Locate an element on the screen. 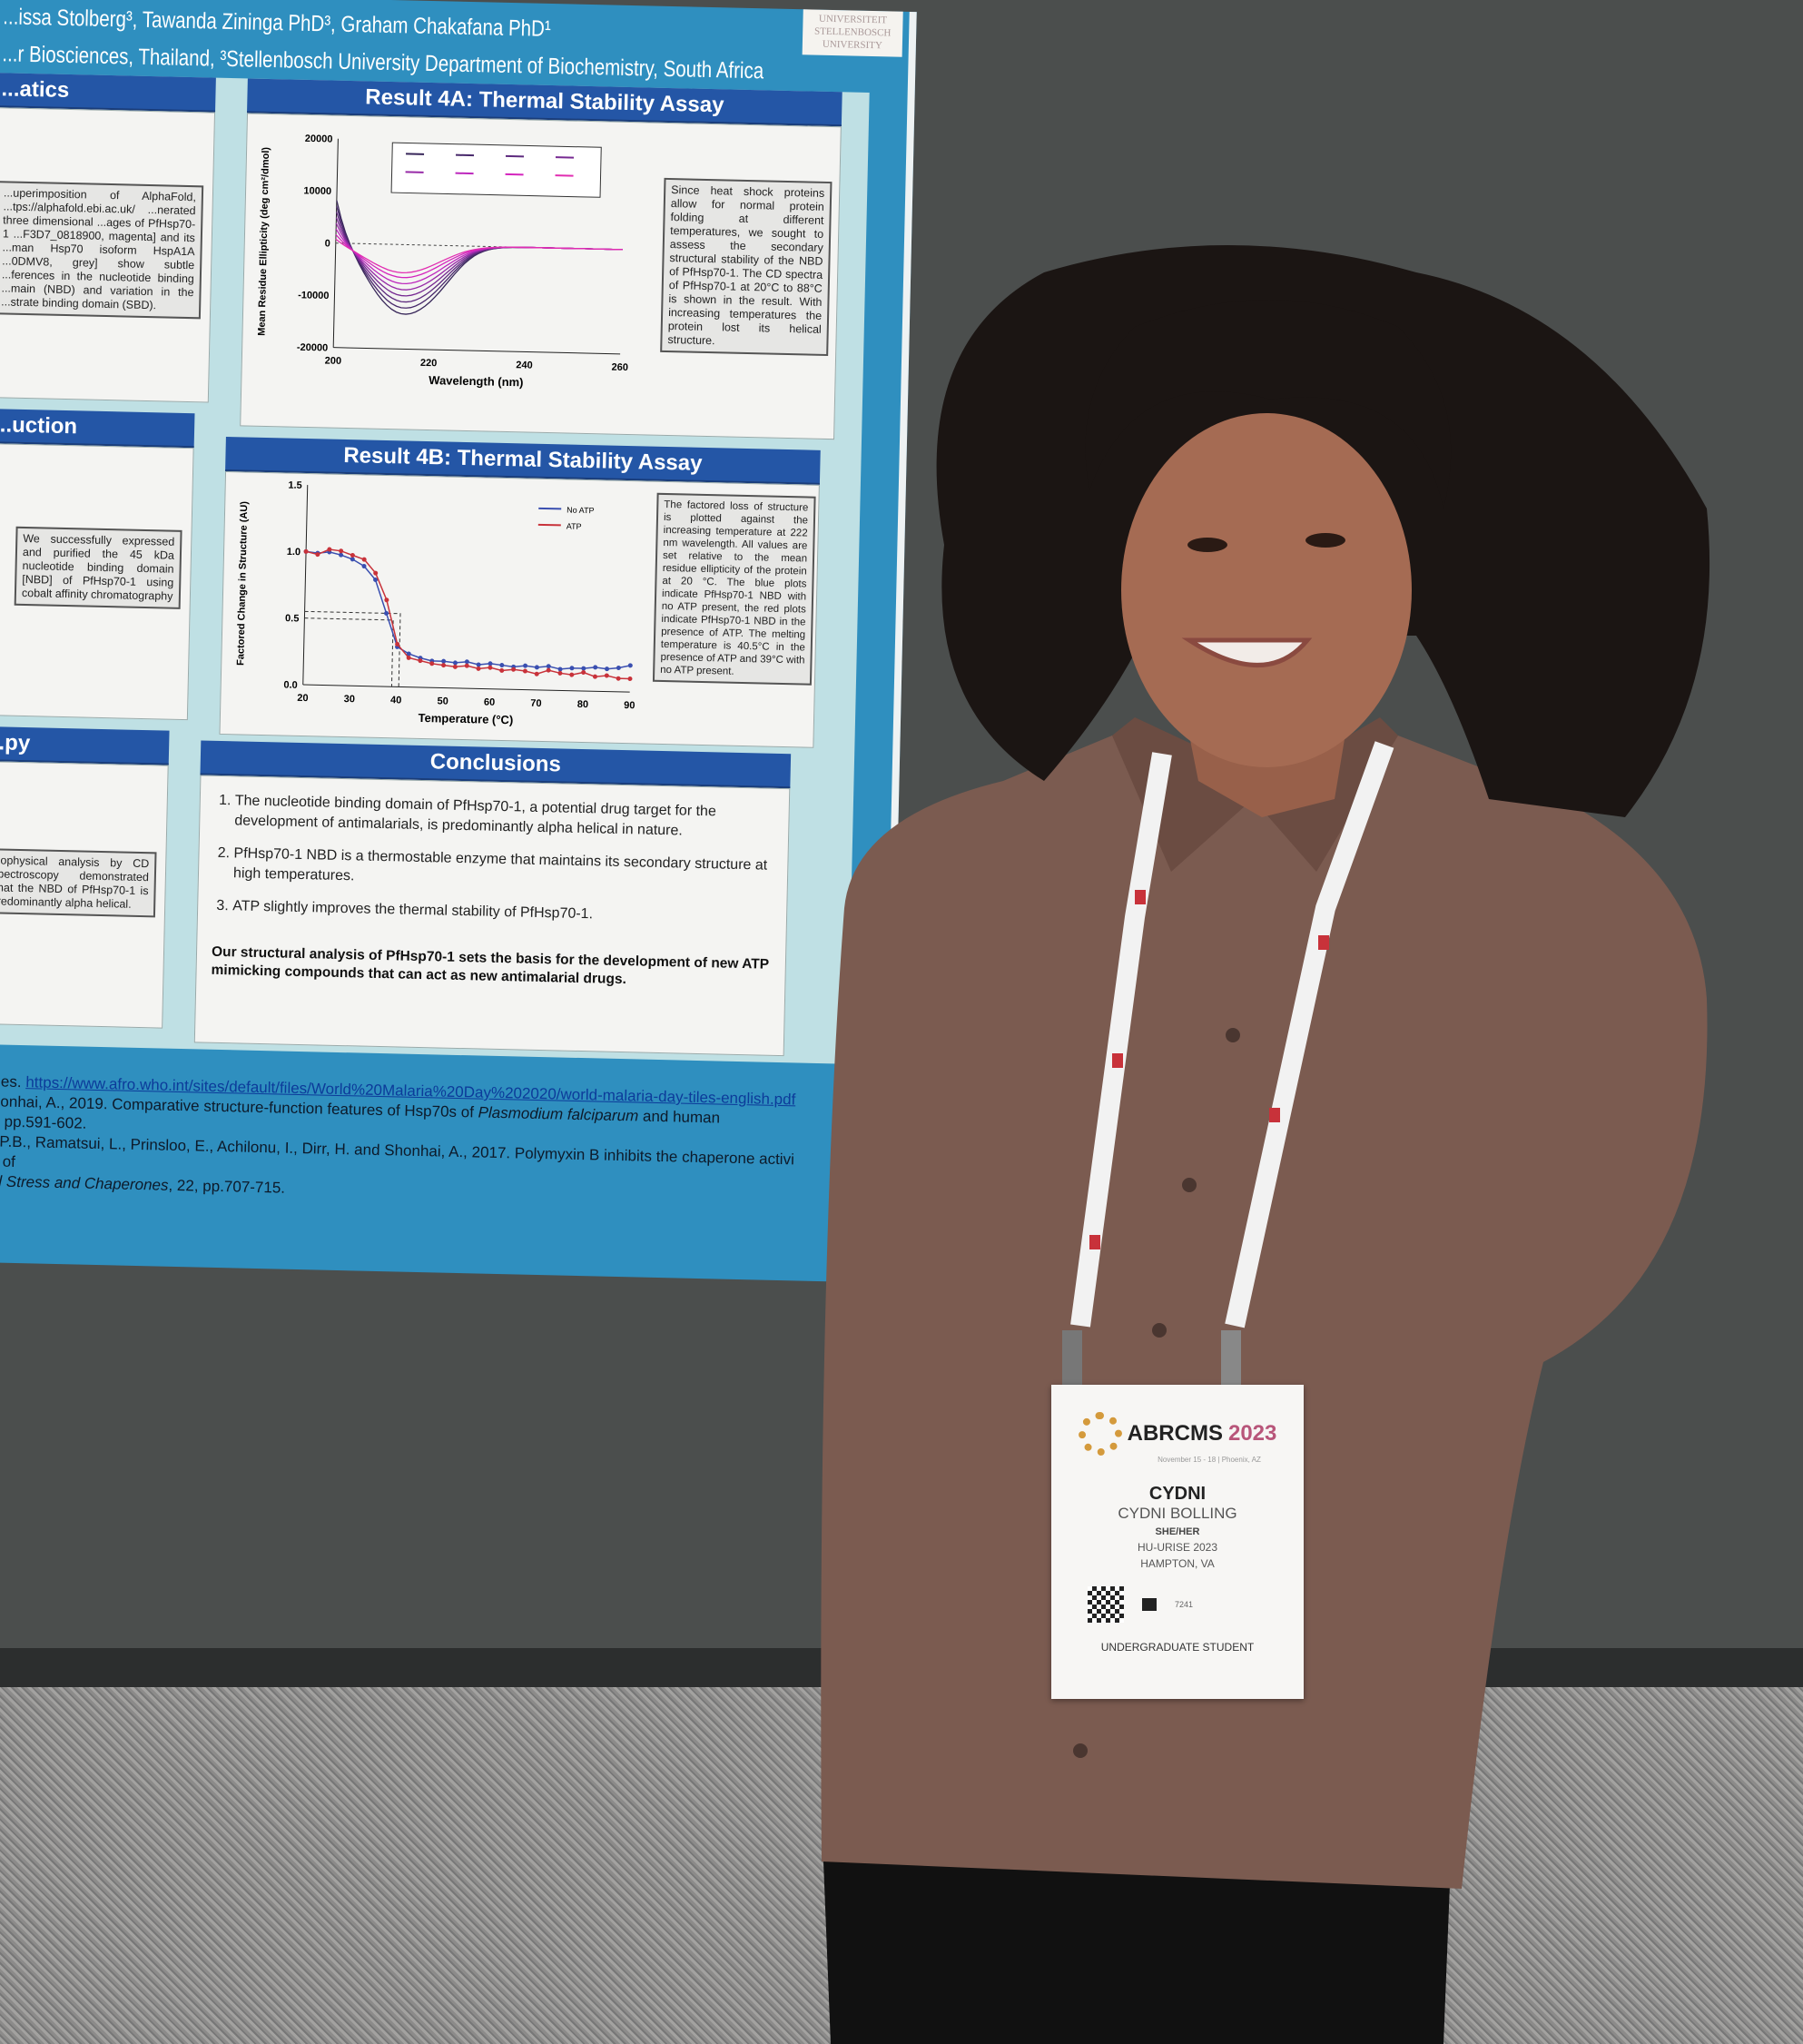 The image size is (1803, 2044). cd-spectrum-line is located at coordinates (479, 256).